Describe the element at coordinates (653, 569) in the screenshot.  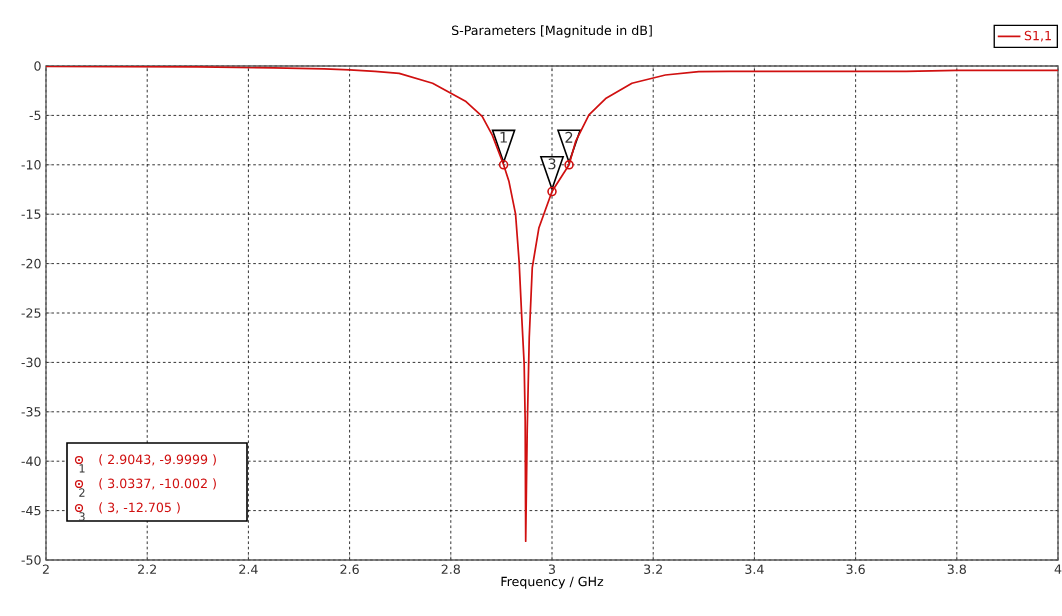
I see `x-tick-label: 3.2` at that location.